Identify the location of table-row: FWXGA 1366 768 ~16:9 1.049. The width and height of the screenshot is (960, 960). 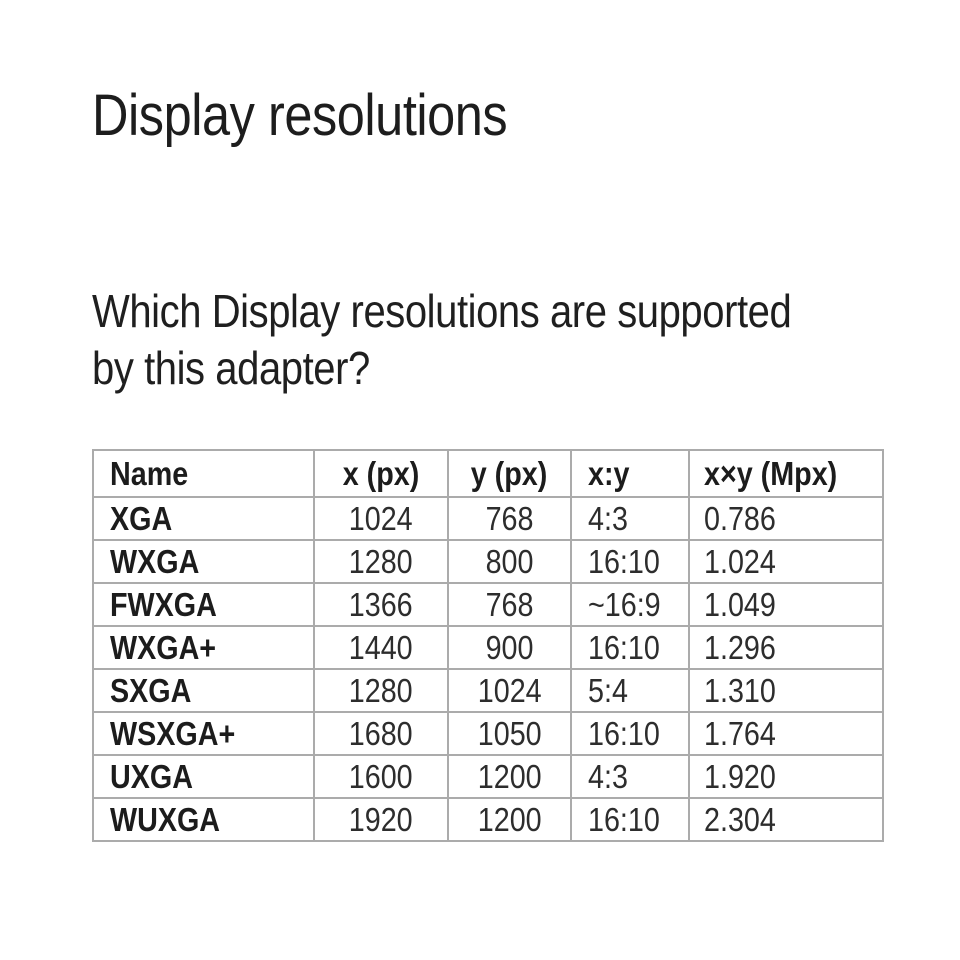
(488, 604).